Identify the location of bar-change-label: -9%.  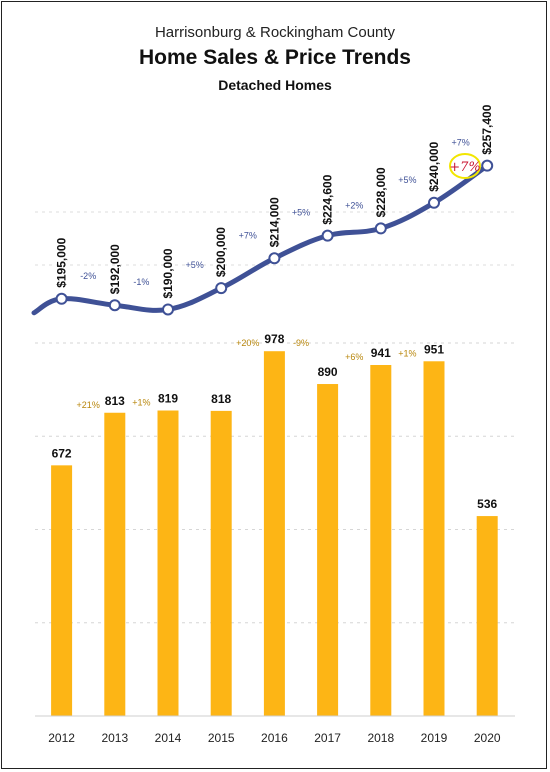
(301, 343).